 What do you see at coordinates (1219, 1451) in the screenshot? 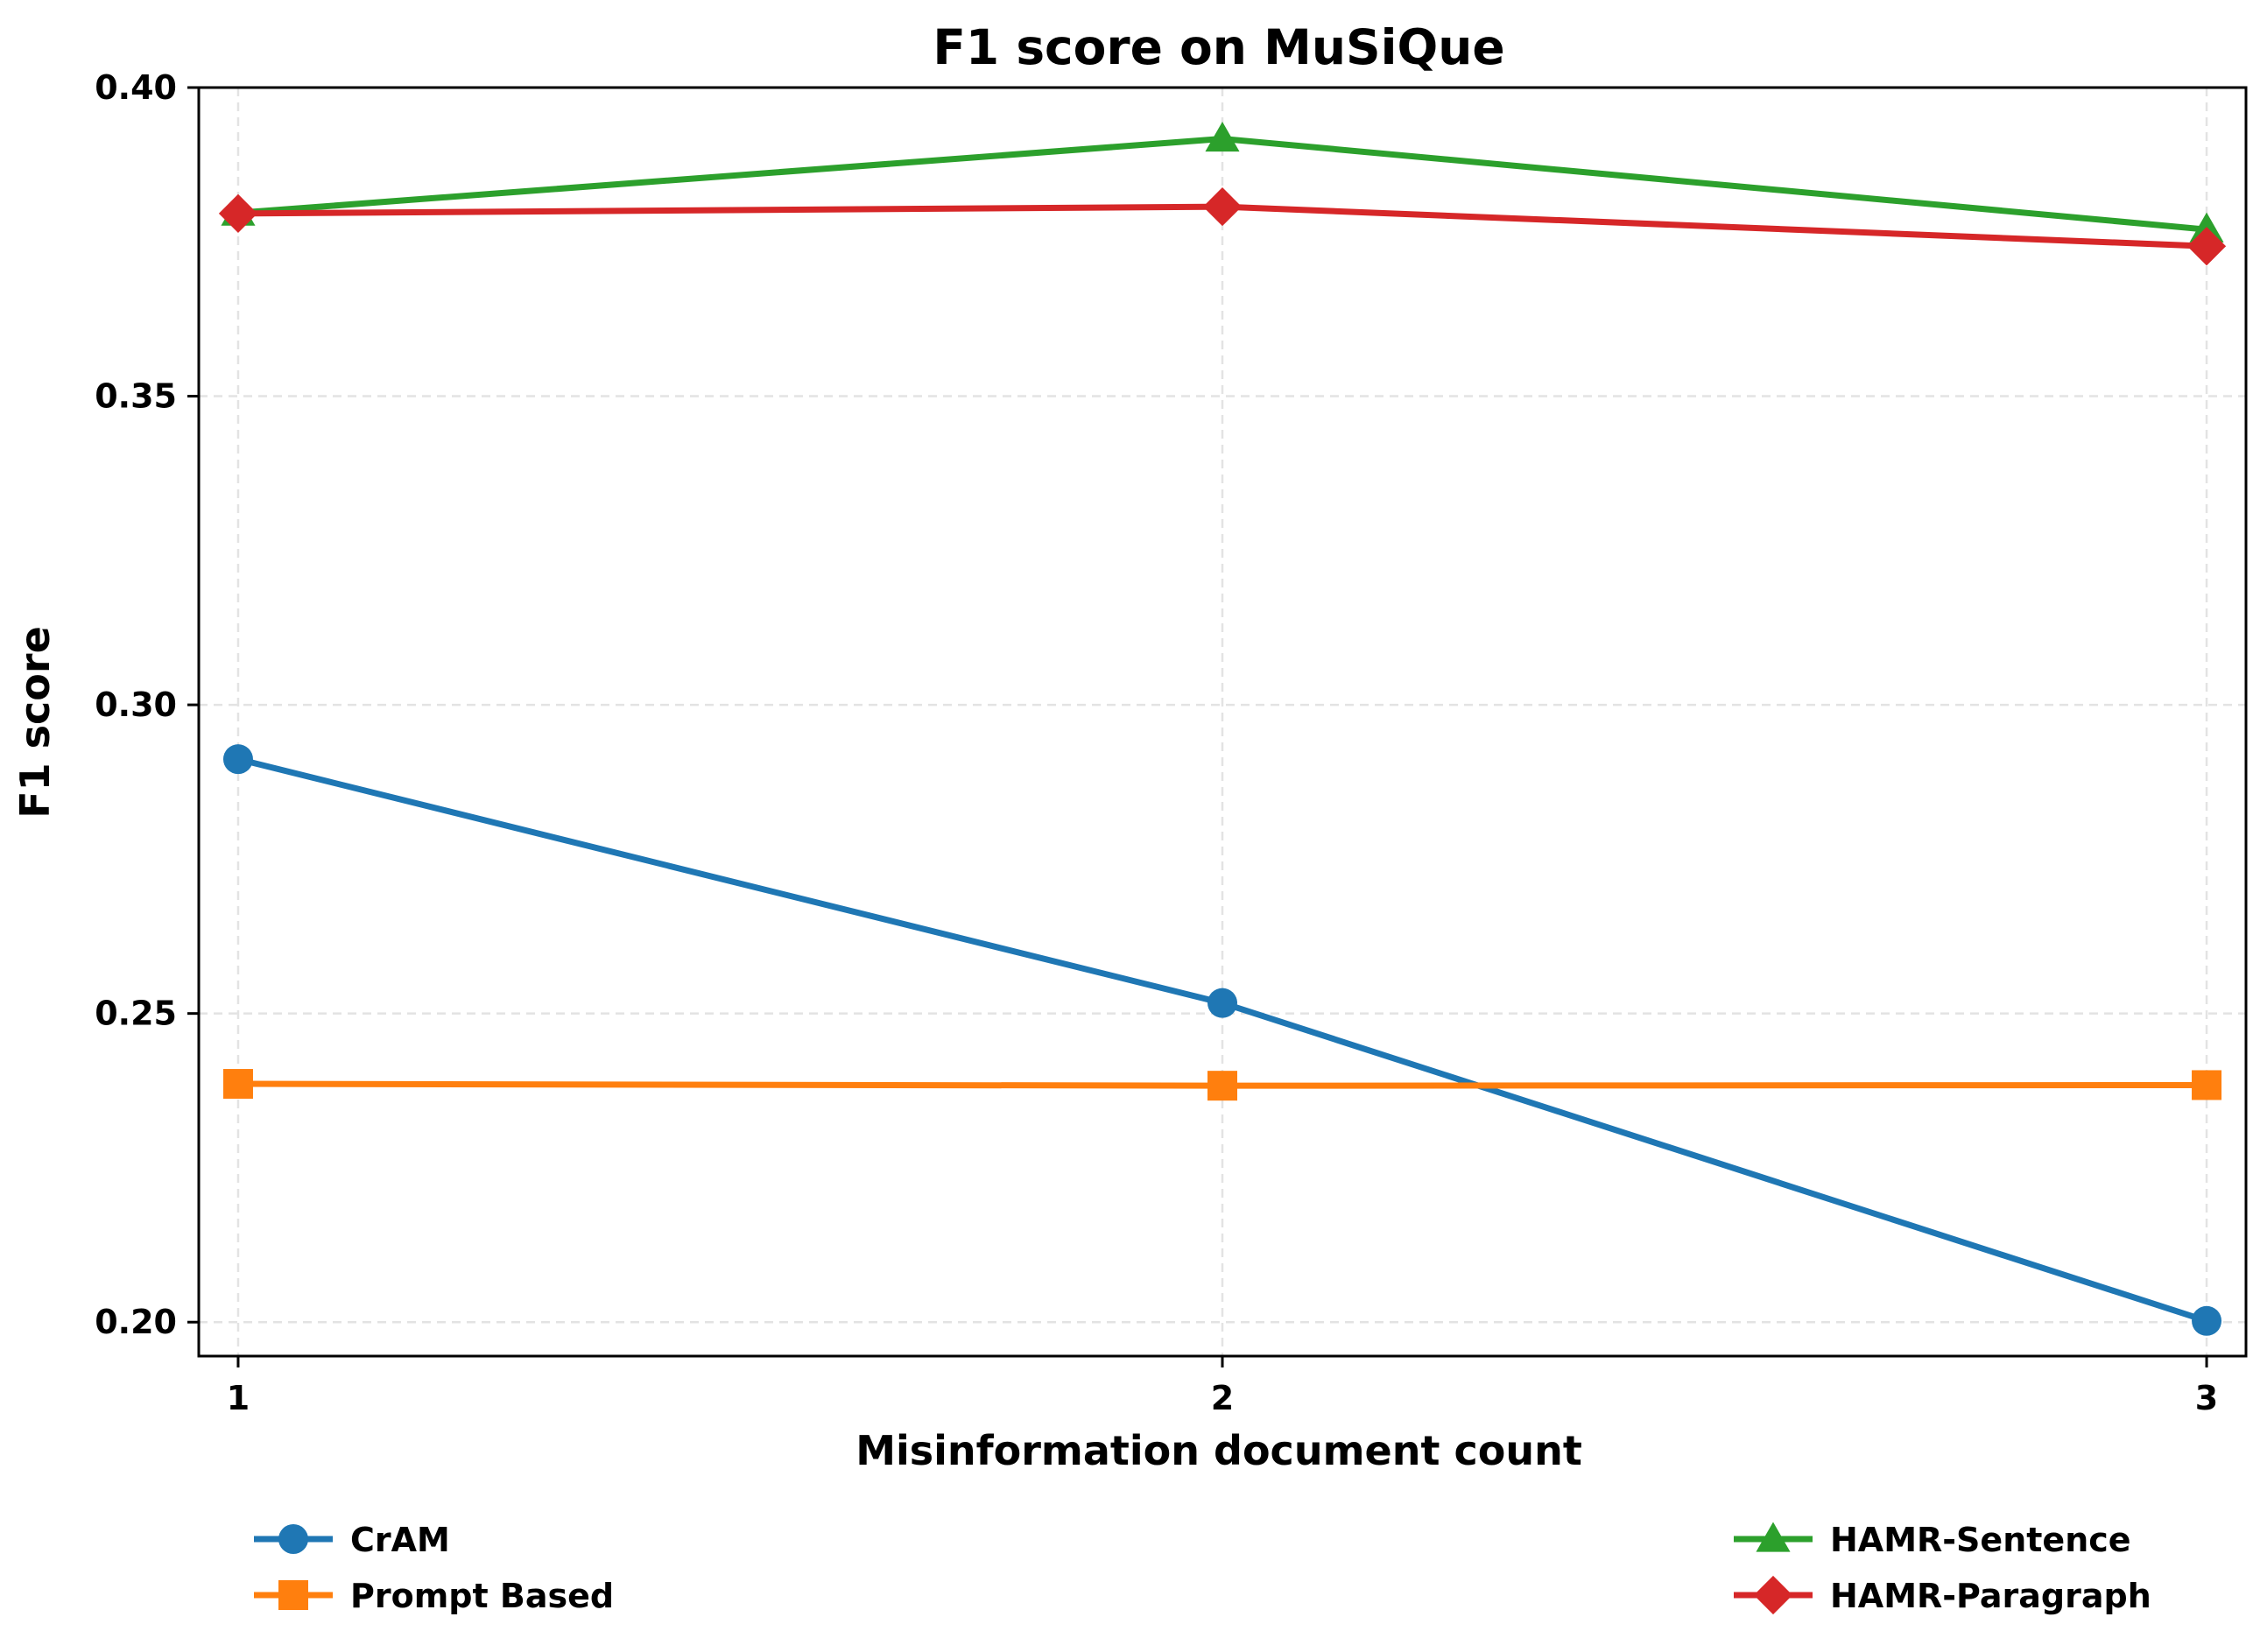
I see `x-axis-label: Misinformation document count` at bounding box center [1219, 1451].